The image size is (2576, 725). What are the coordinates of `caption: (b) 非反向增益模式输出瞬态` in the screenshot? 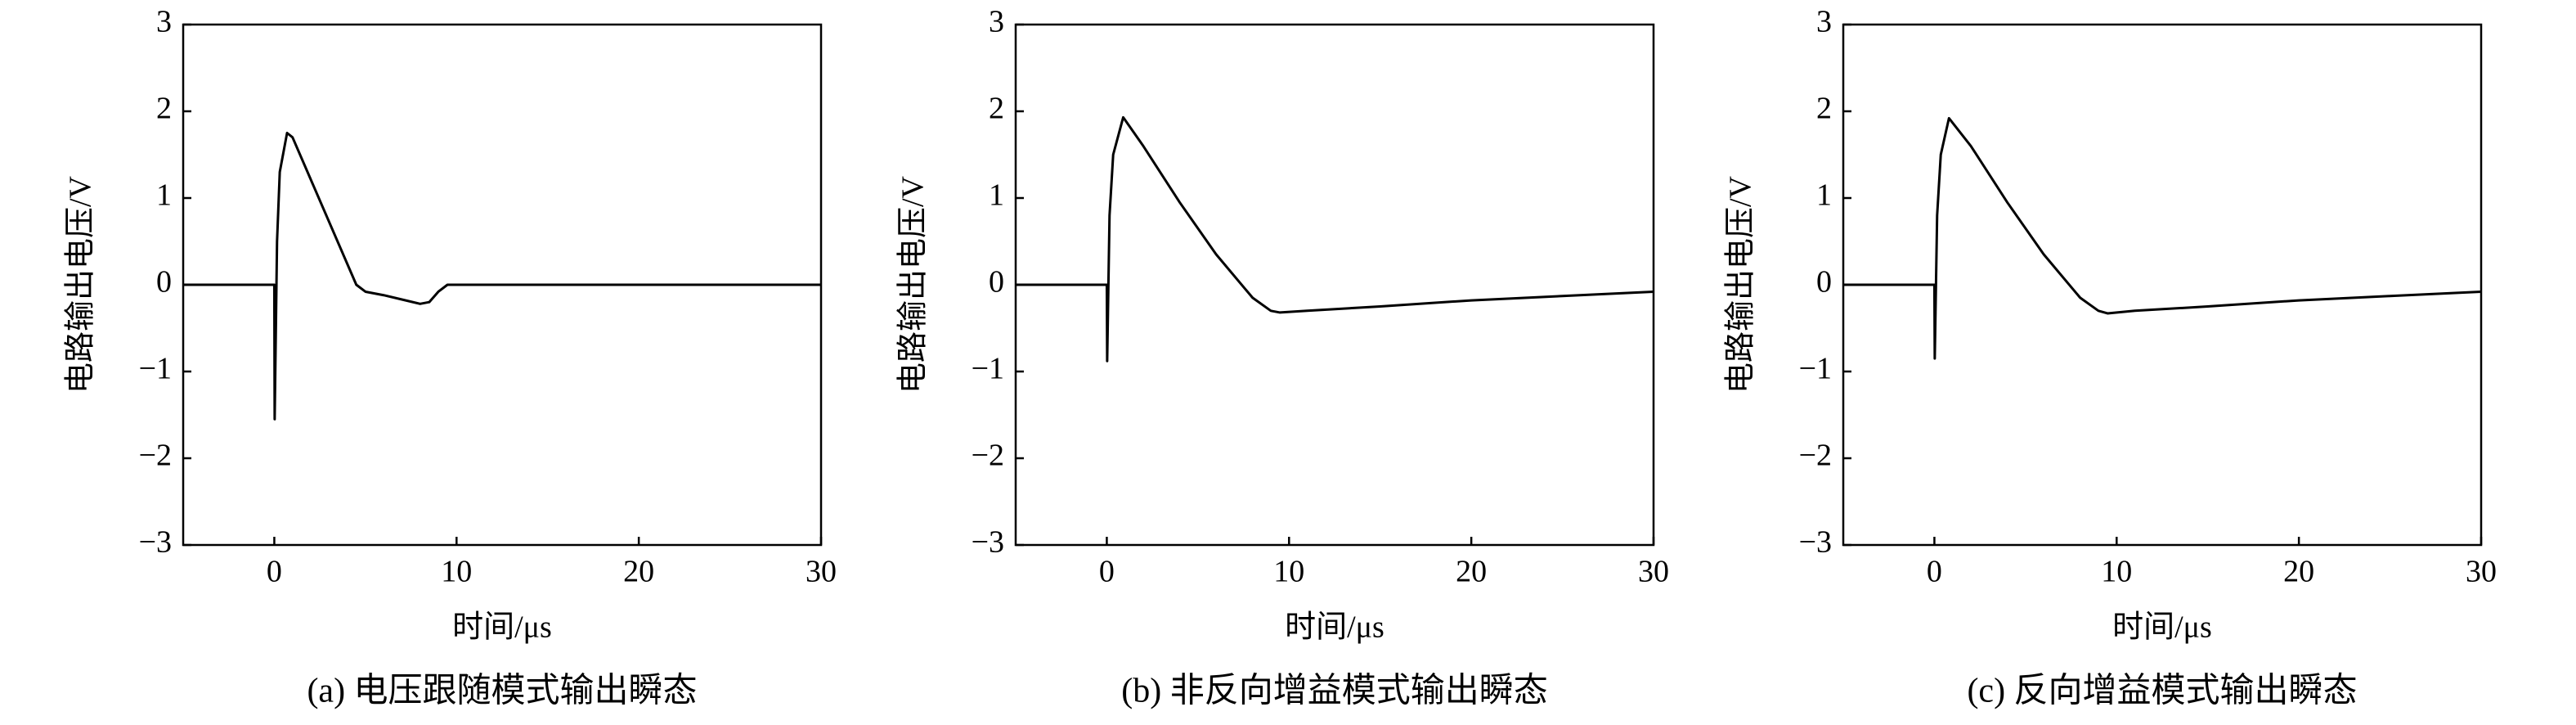 It's located at (1334, 692).